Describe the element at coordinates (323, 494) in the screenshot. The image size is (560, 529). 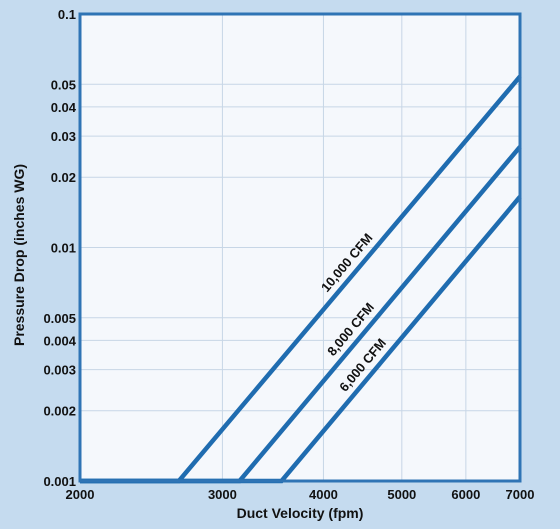
I see `x-tick-label: 4000` at that location.